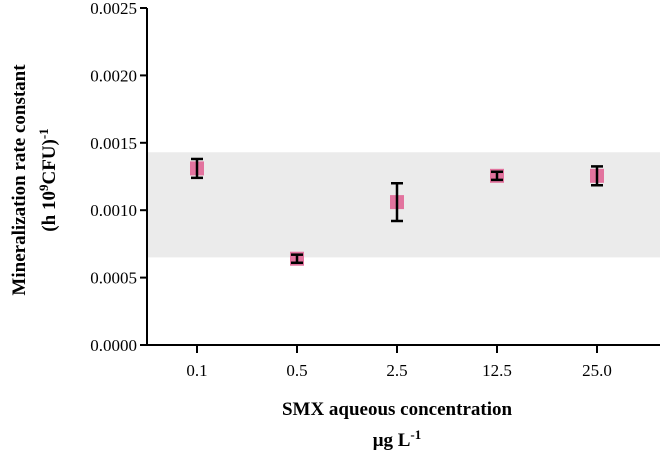  I want to click on x-tick-label: 2.5, so click(396, 370).